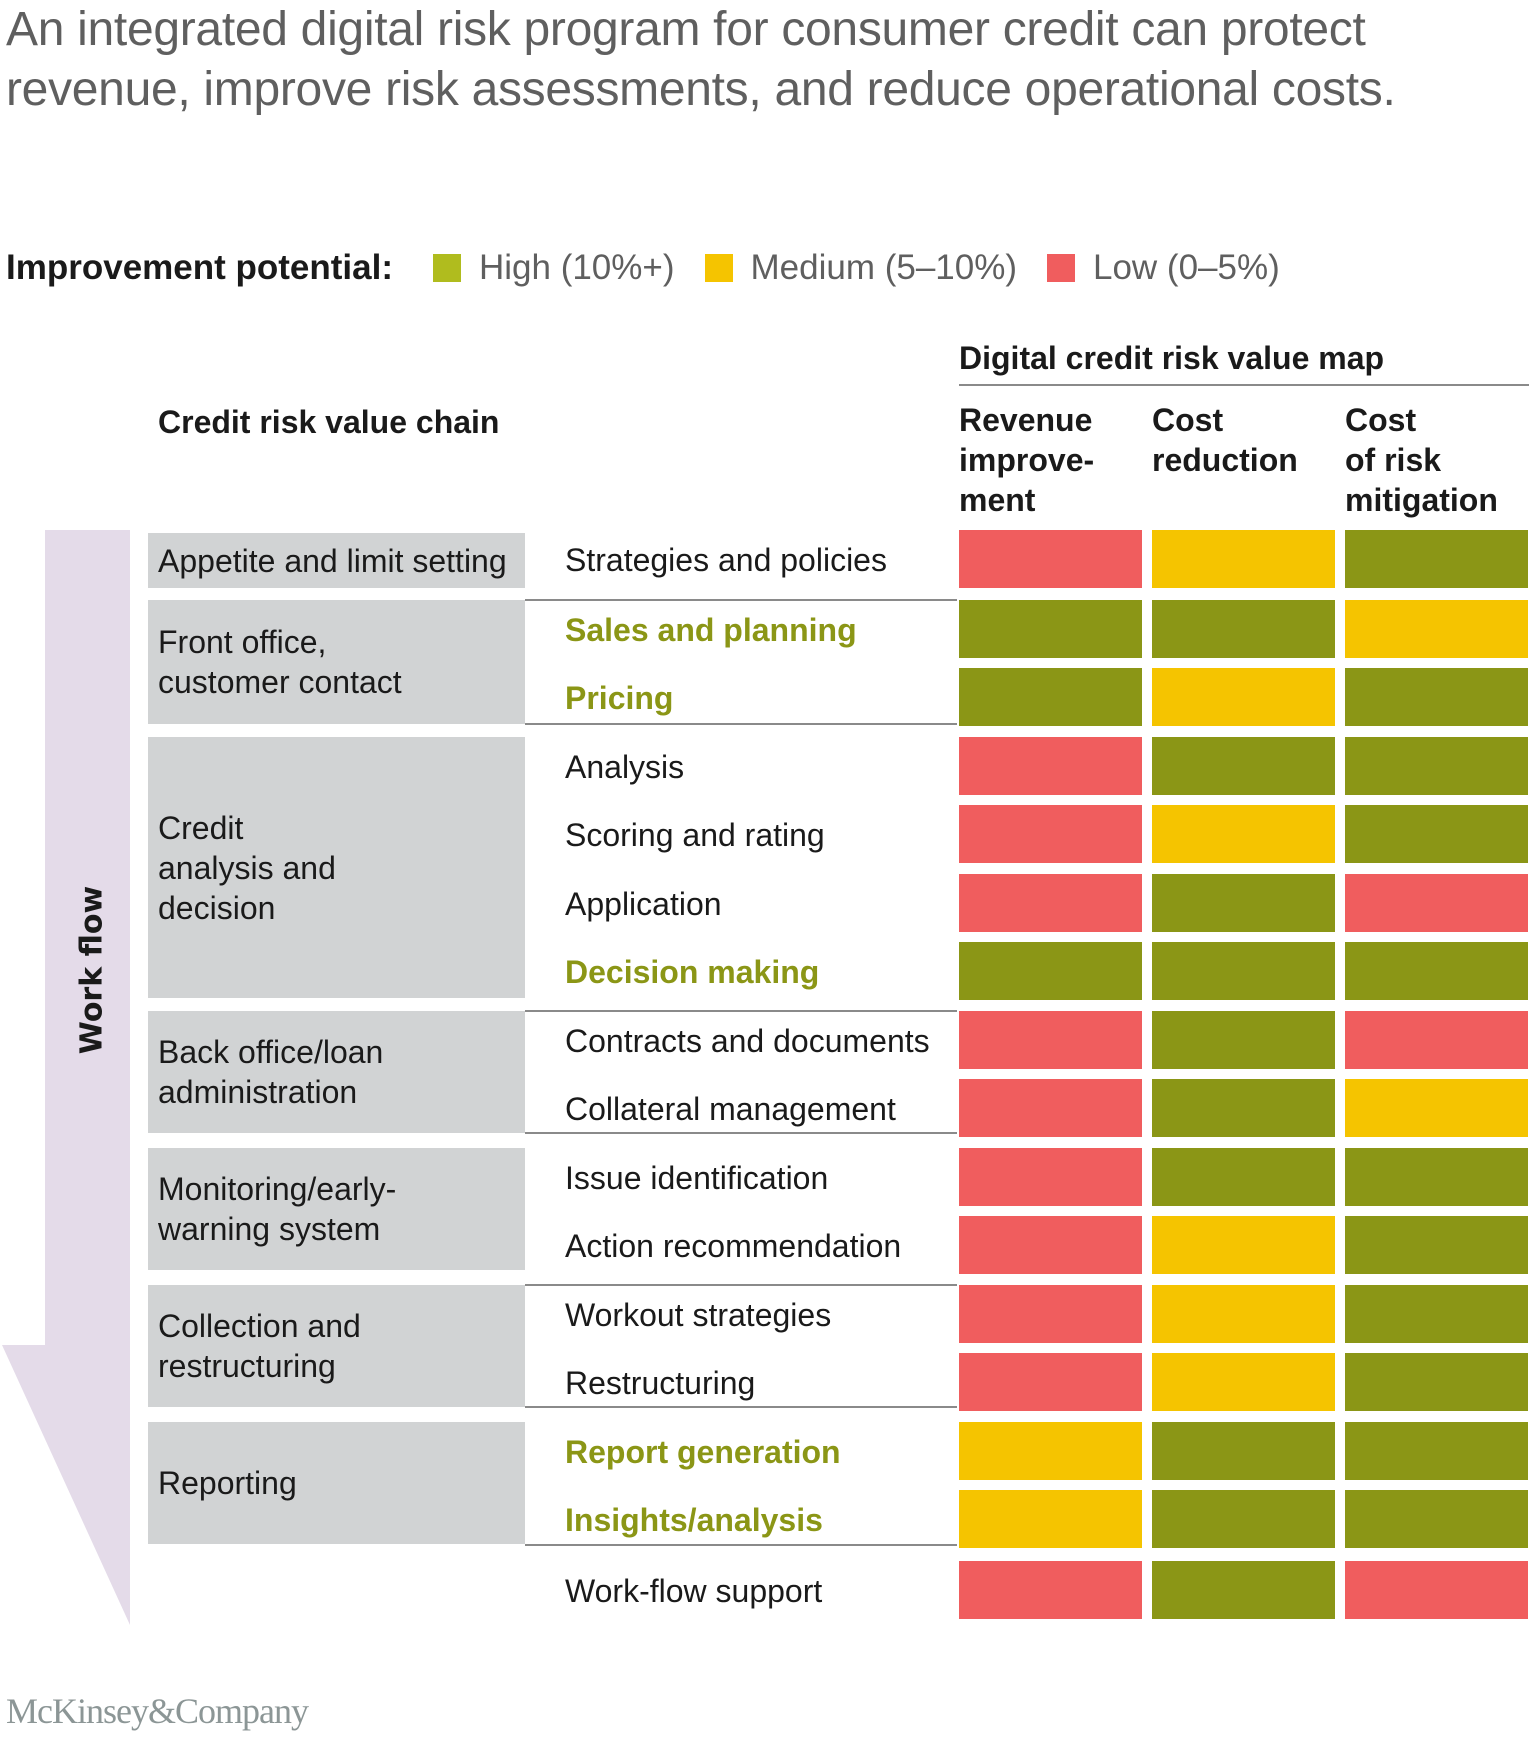 This screenshot has width=1536, height=1744. I want to click on stage-label-line: Monitoring/early-, so click(277, 1189).